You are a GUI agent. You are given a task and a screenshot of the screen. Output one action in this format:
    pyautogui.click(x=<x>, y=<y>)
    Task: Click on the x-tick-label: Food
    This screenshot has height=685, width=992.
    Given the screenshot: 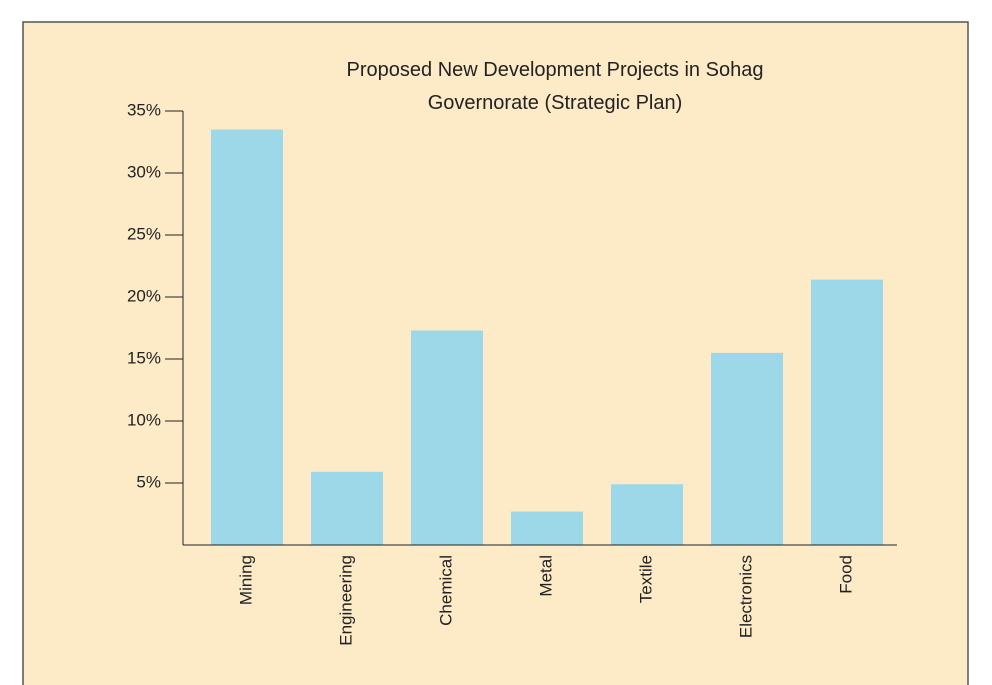 What is the action you would take?
    pyautogui.click(x=845, y=574)
    